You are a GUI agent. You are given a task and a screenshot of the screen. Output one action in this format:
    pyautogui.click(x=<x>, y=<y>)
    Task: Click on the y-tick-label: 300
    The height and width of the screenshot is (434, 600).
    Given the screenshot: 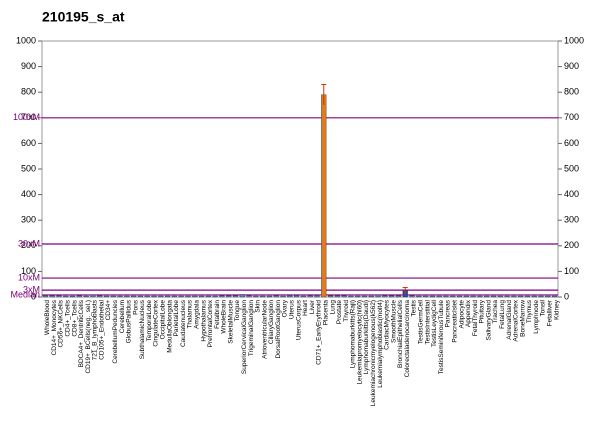 What is the action you would take?
    pyautogui.click(x=28, y=220)
    